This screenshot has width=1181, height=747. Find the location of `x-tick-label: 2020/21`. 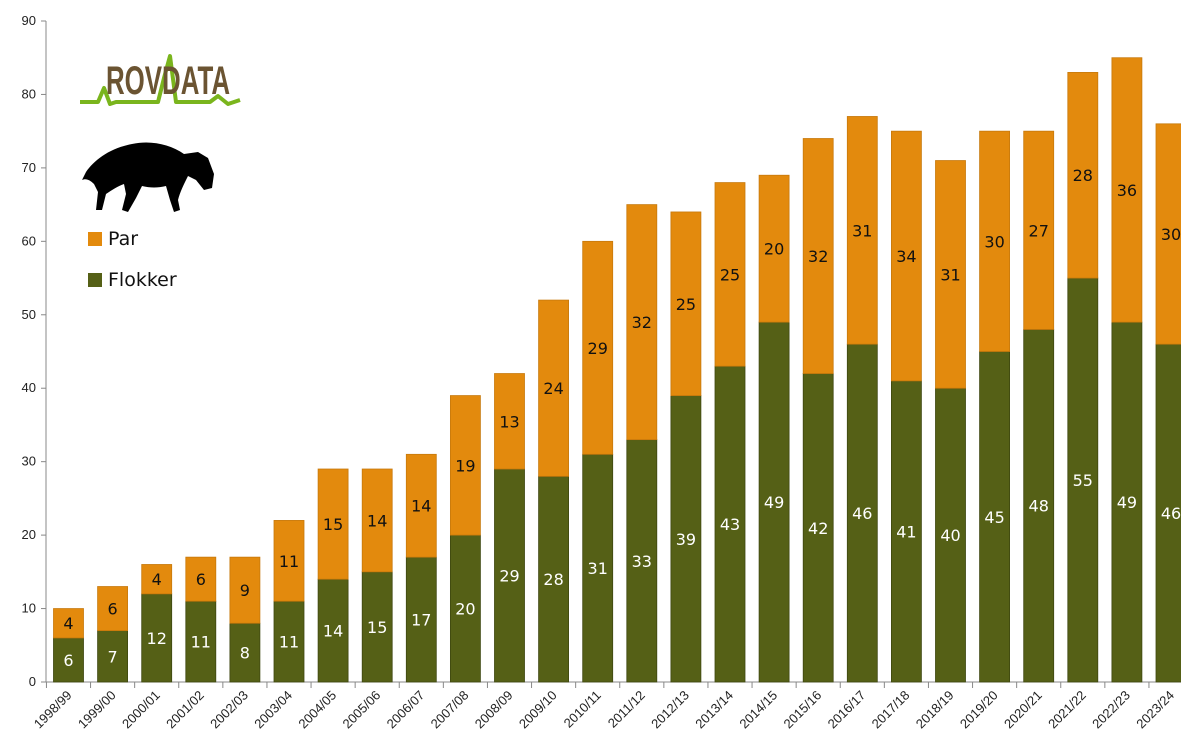

x-tick-label: 2020/21 is located at coordinates (1023, 710).